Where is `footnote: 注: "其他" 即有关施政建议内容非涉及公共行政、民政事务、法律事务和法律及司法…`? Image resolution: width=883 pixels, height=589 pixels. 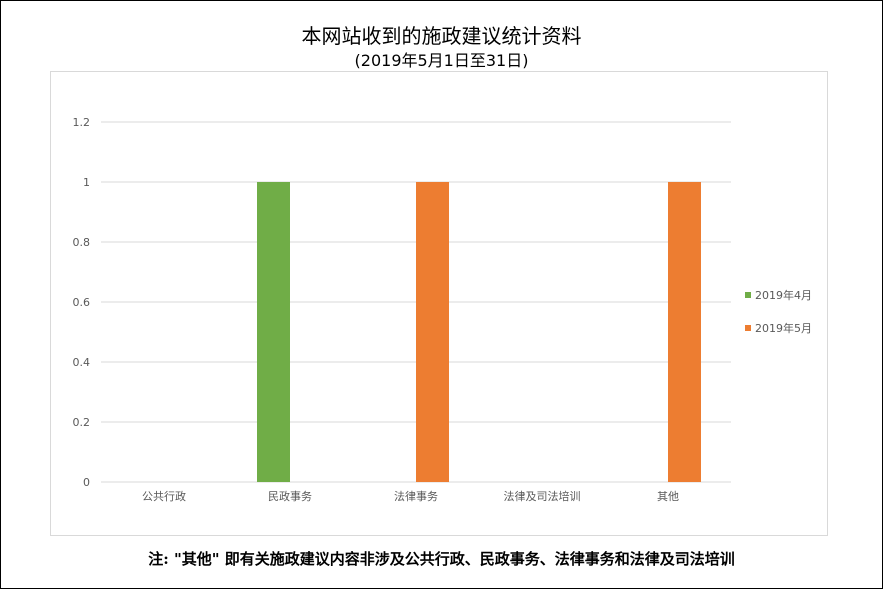
footnote: 注: "其他" 即有关施政建议内容非涉及公共行政、民政事务、法律事务和法律及司法… is located at coordinates (441, 559).